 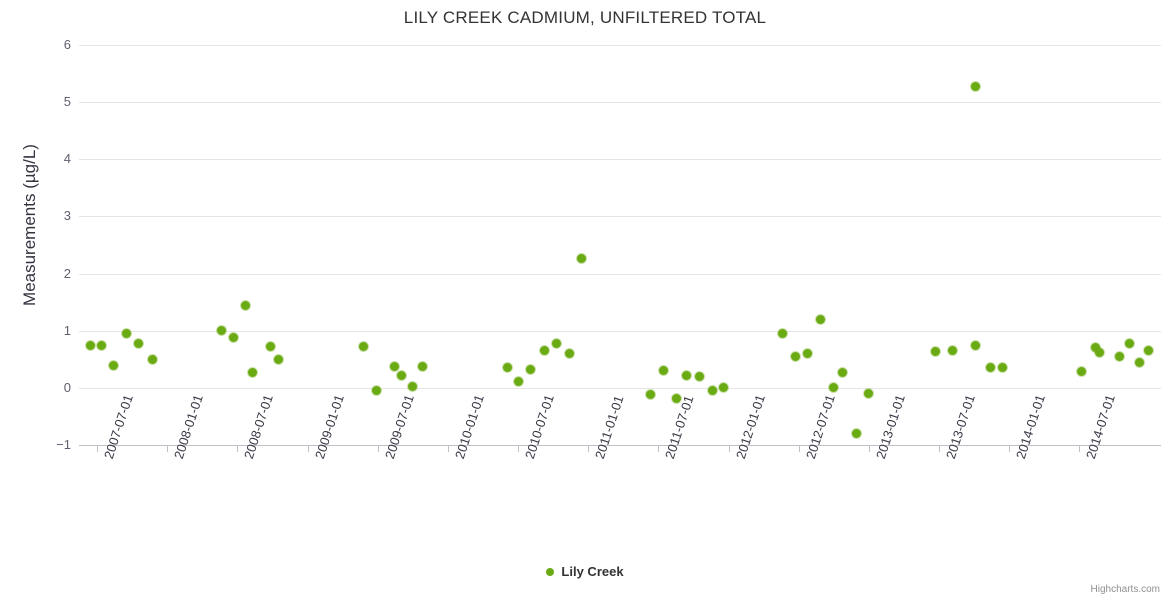 What do you see at coordinates (609, 427) in the screenshot?
I see `x-axis-tick-label: 2011-01-01` at bounding box center [609, 427].